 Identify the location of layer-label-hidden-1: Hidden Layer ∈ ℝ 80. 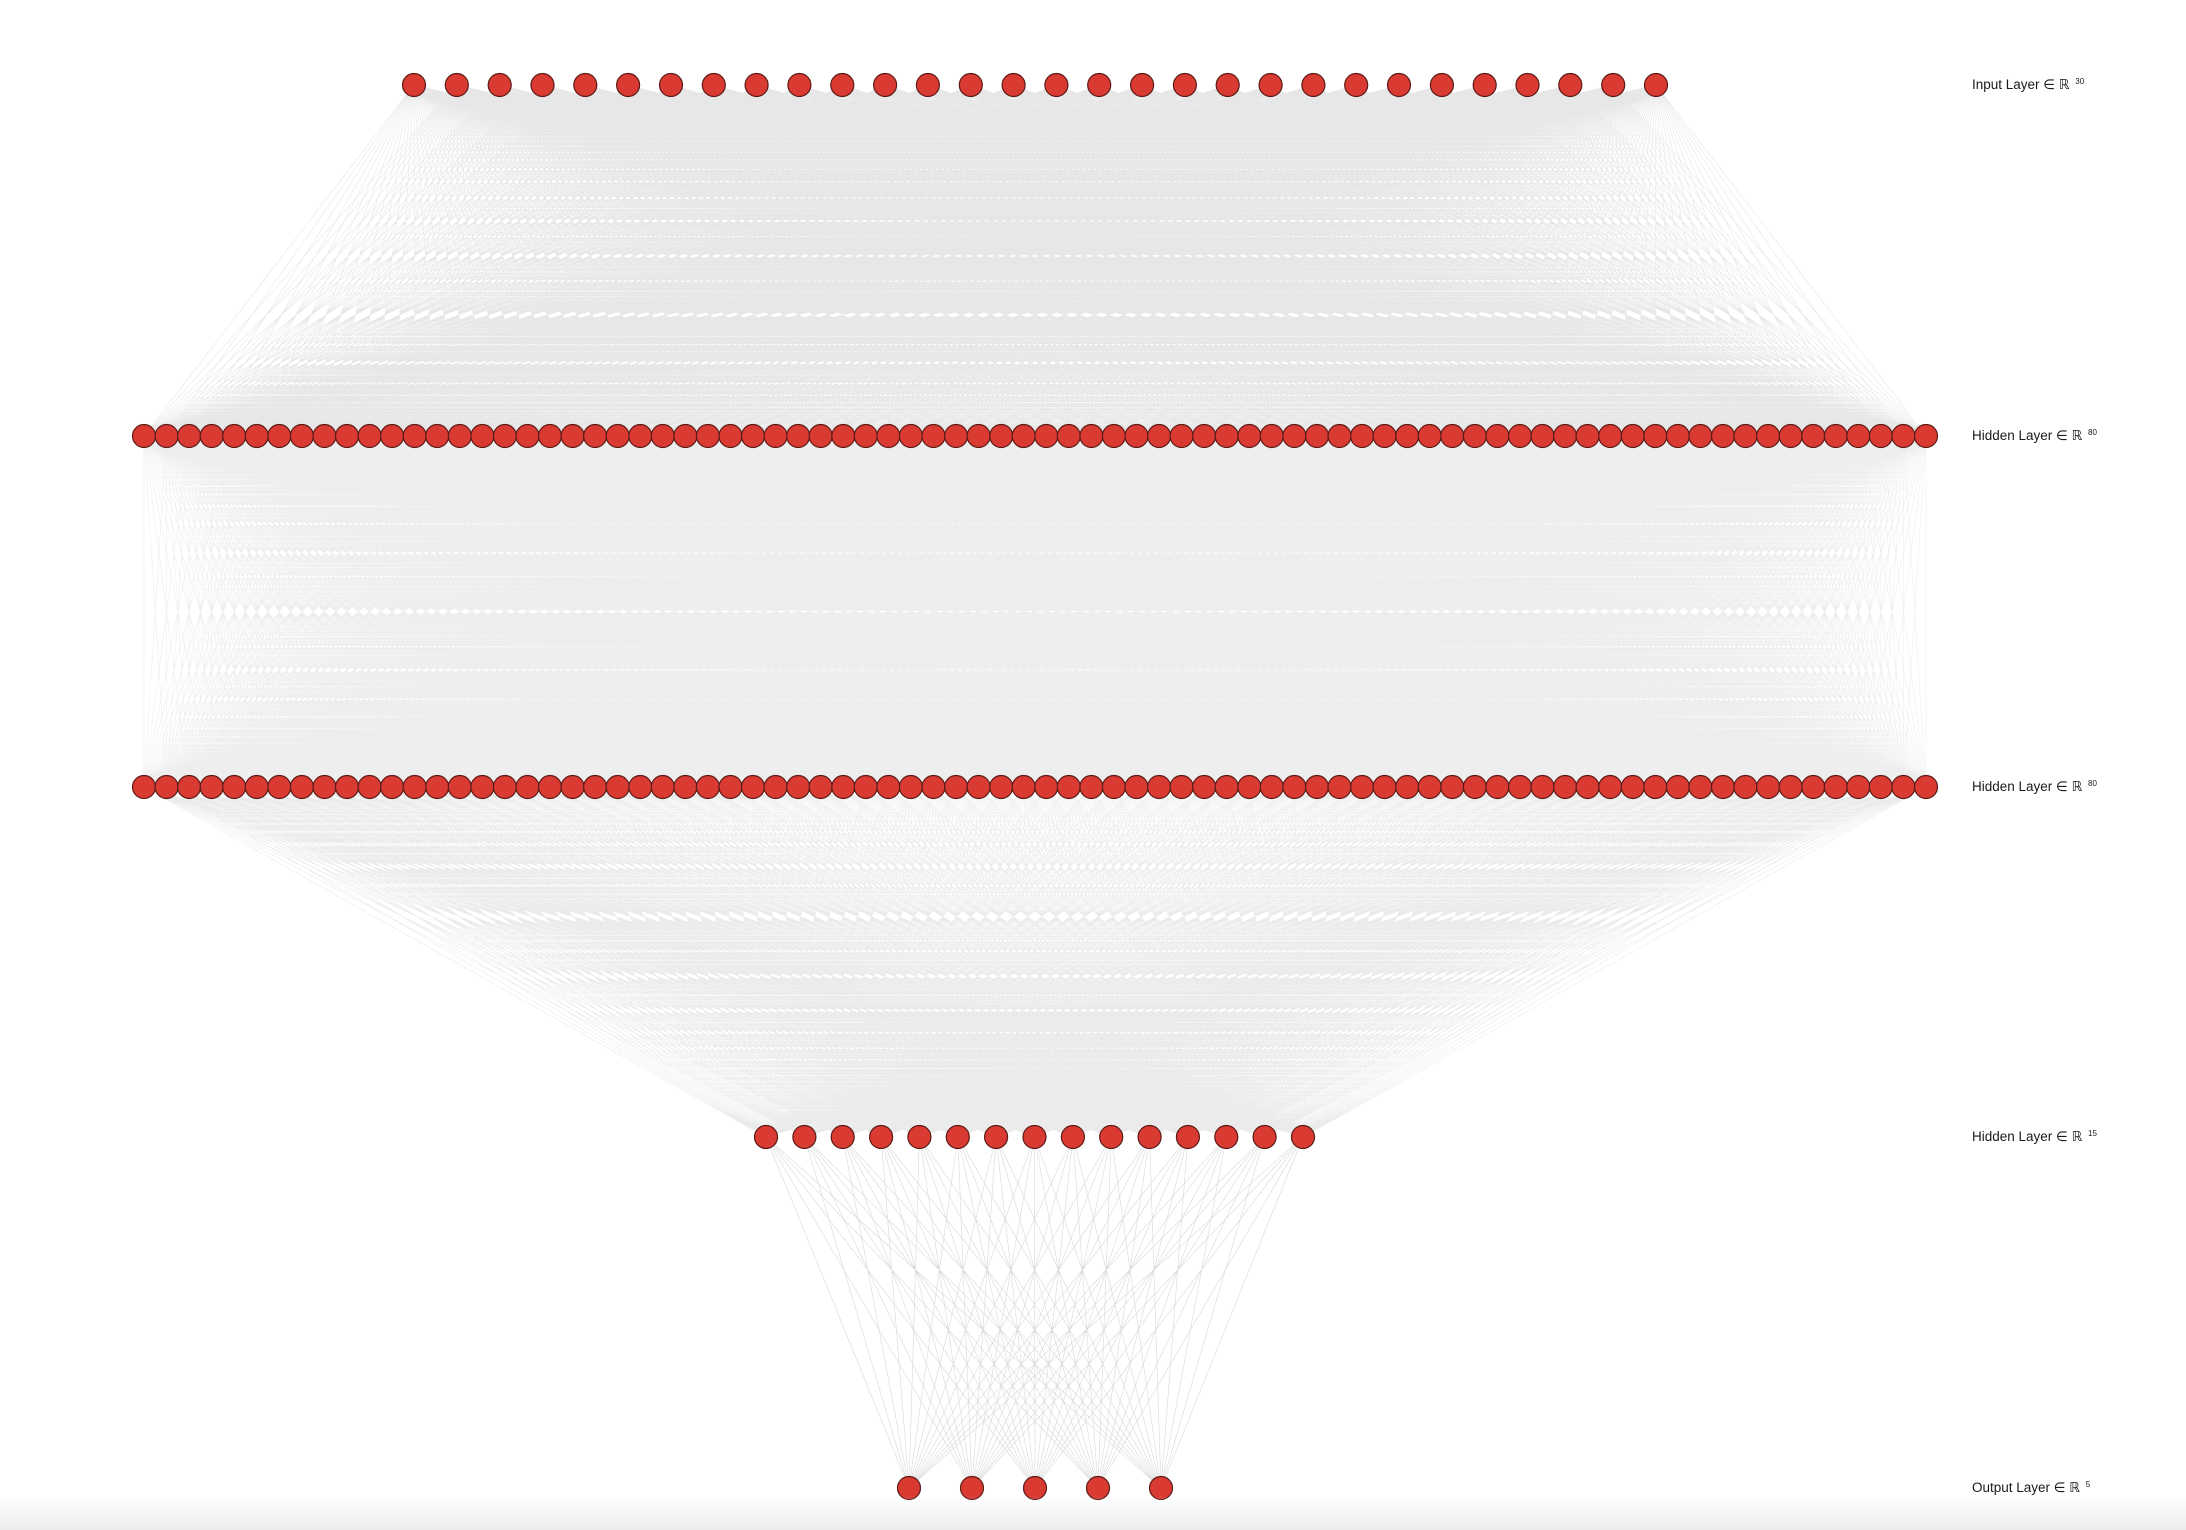
(2034, 435).